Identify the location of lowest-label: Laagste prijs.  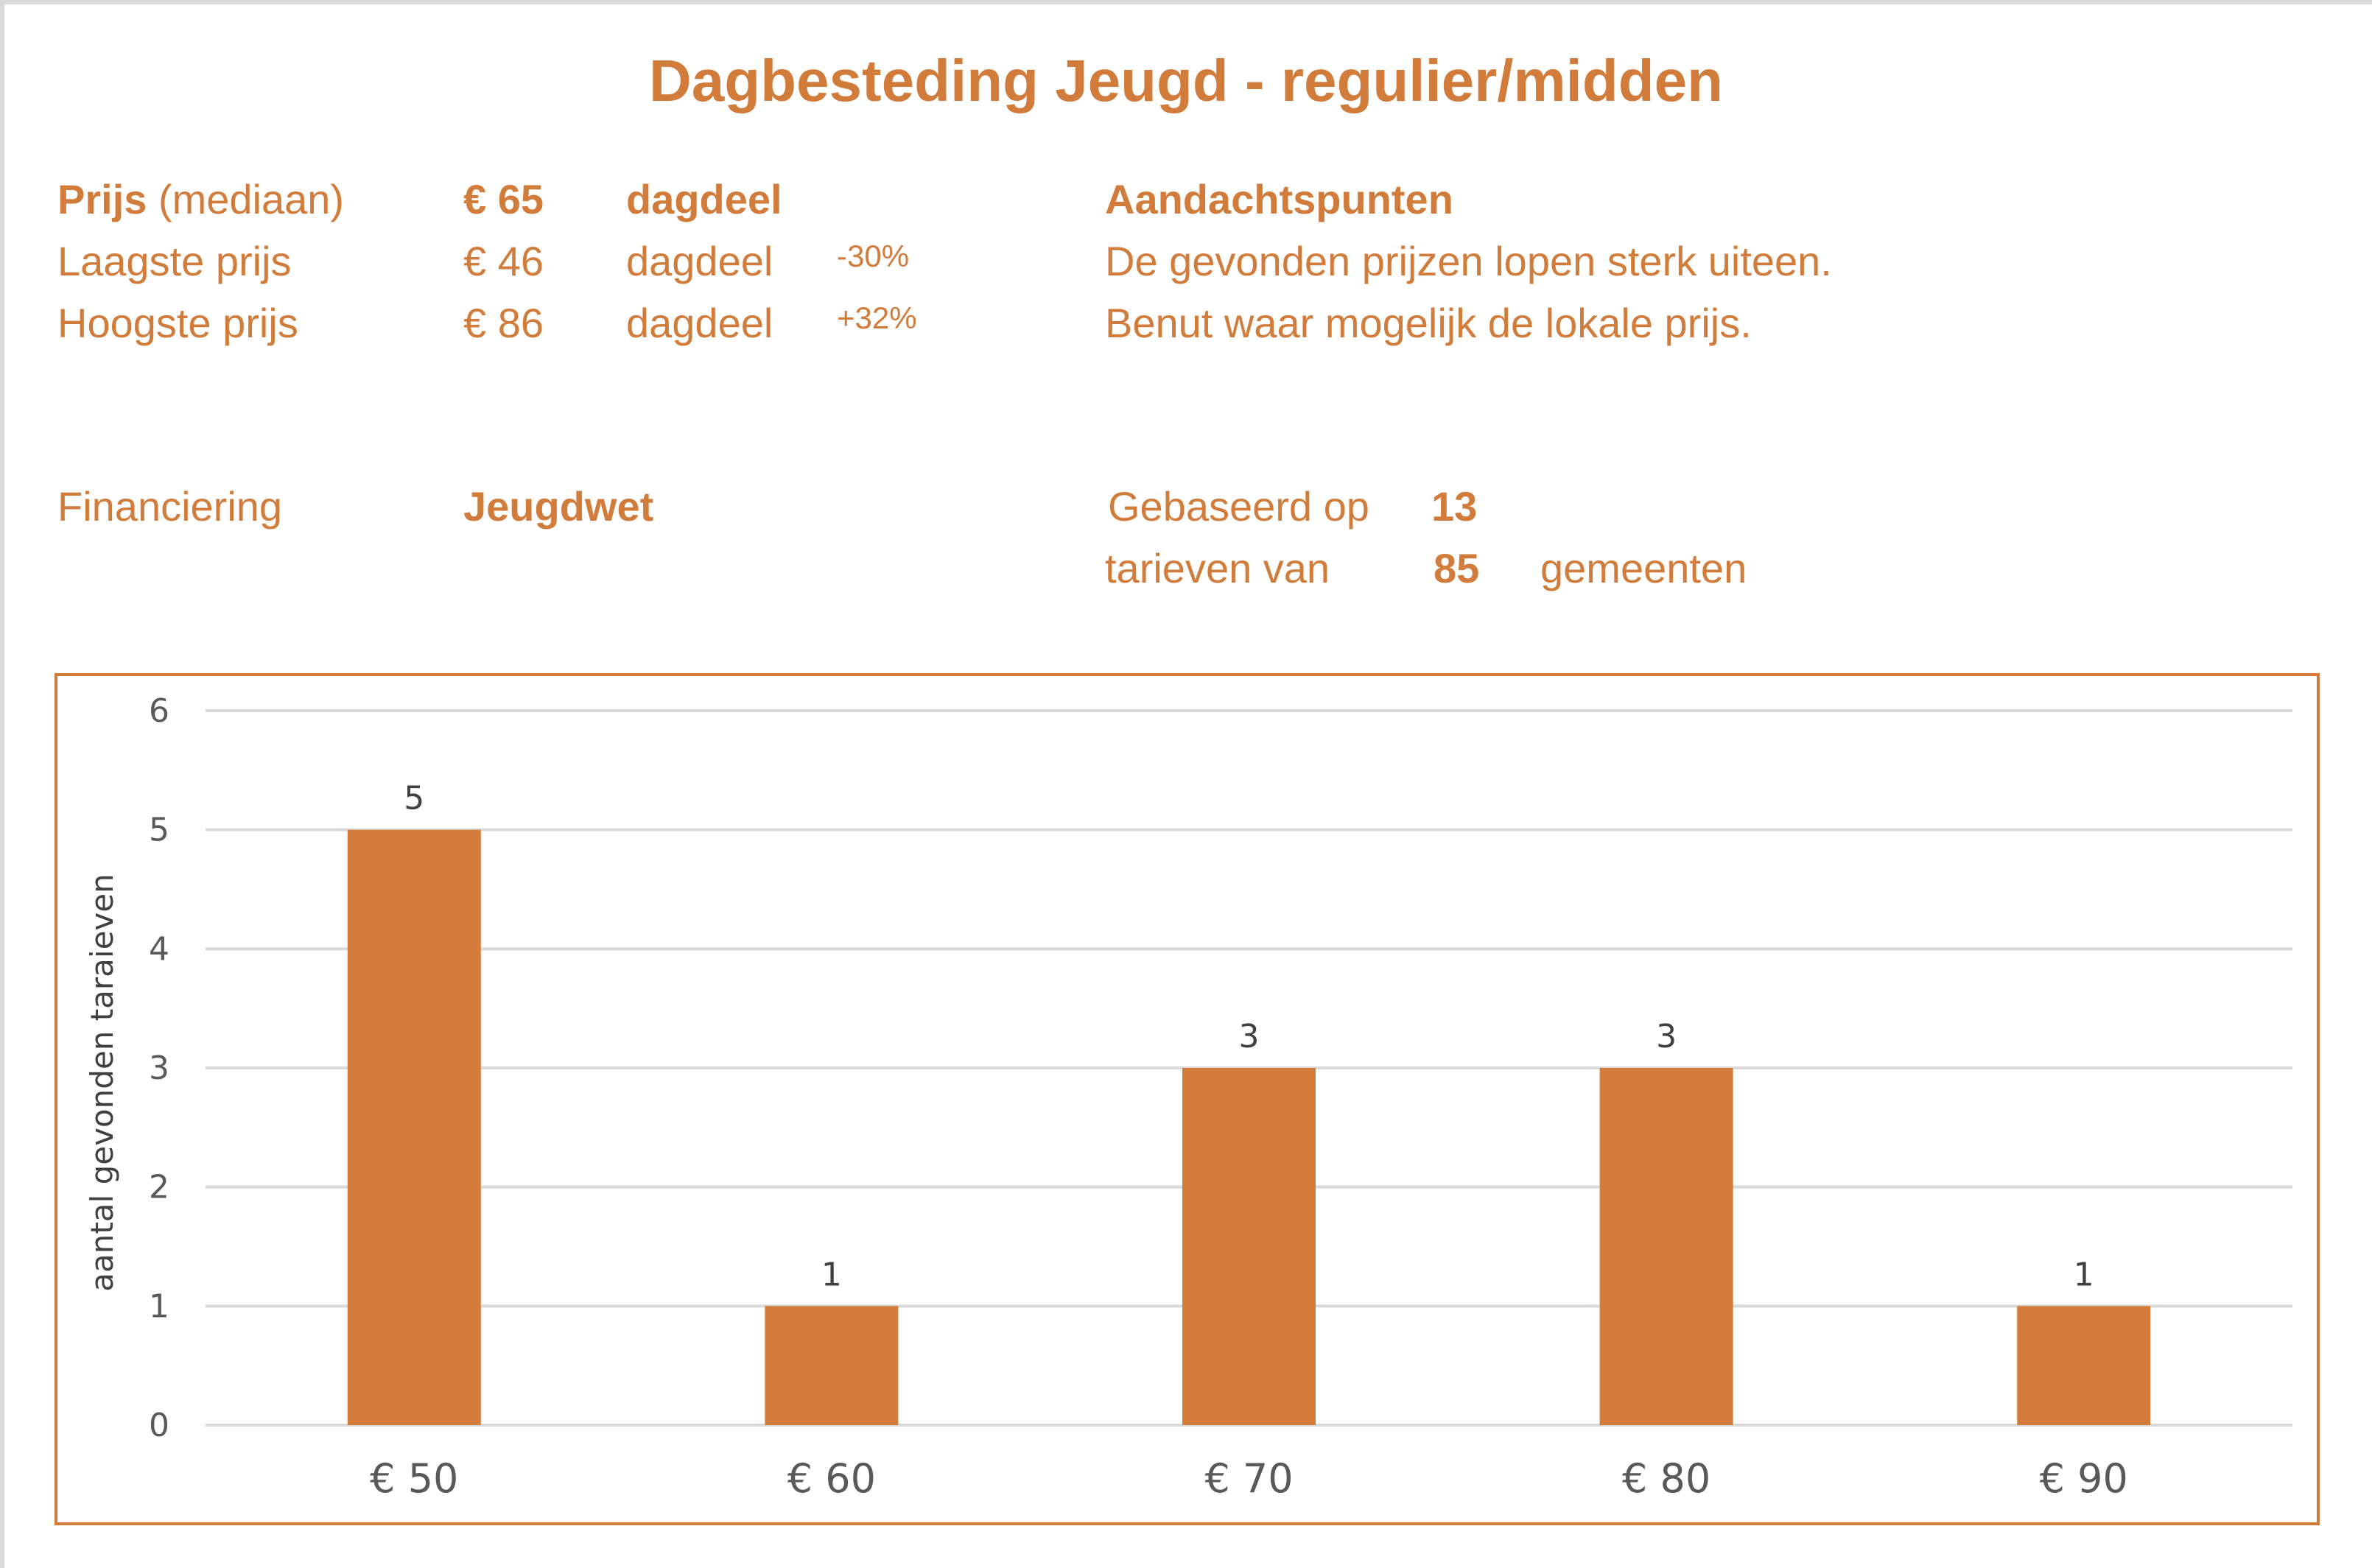
(174, 261).